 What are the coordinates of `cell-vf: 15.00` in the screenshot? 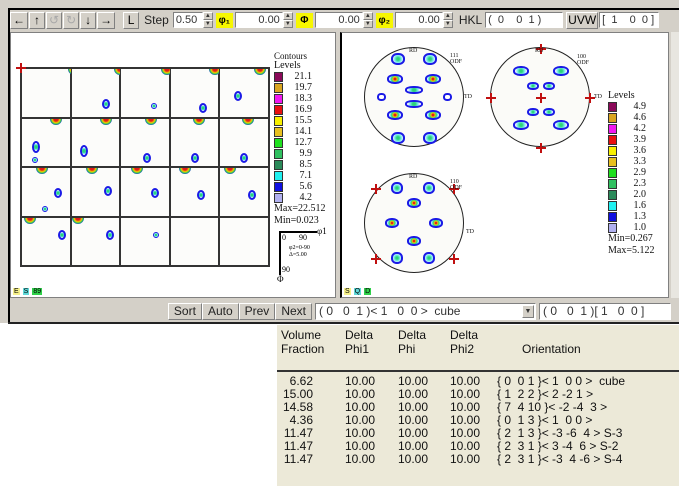 It's located at (297, 394).